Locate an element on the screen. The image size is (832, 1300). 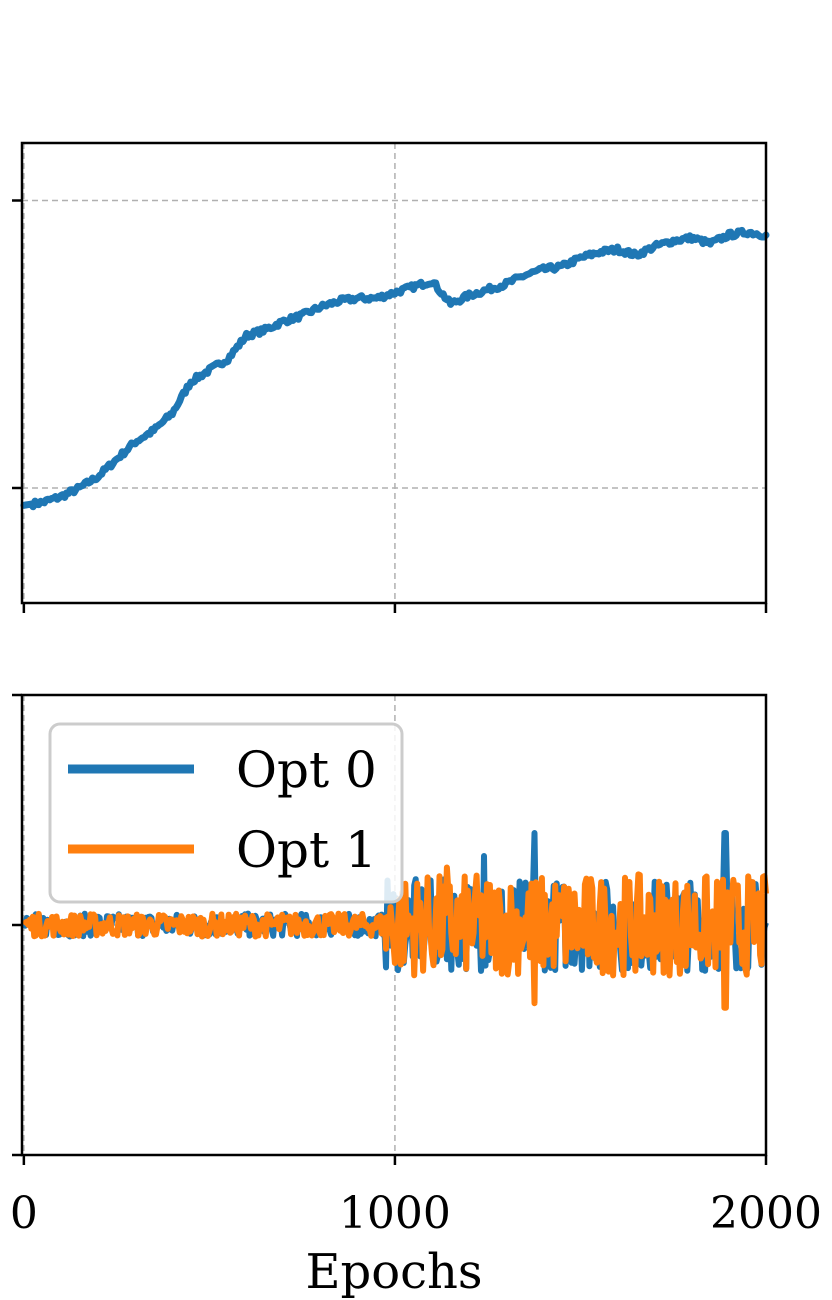
x-tick-label-1000: 1000 is located at coordinates (395, 1213).